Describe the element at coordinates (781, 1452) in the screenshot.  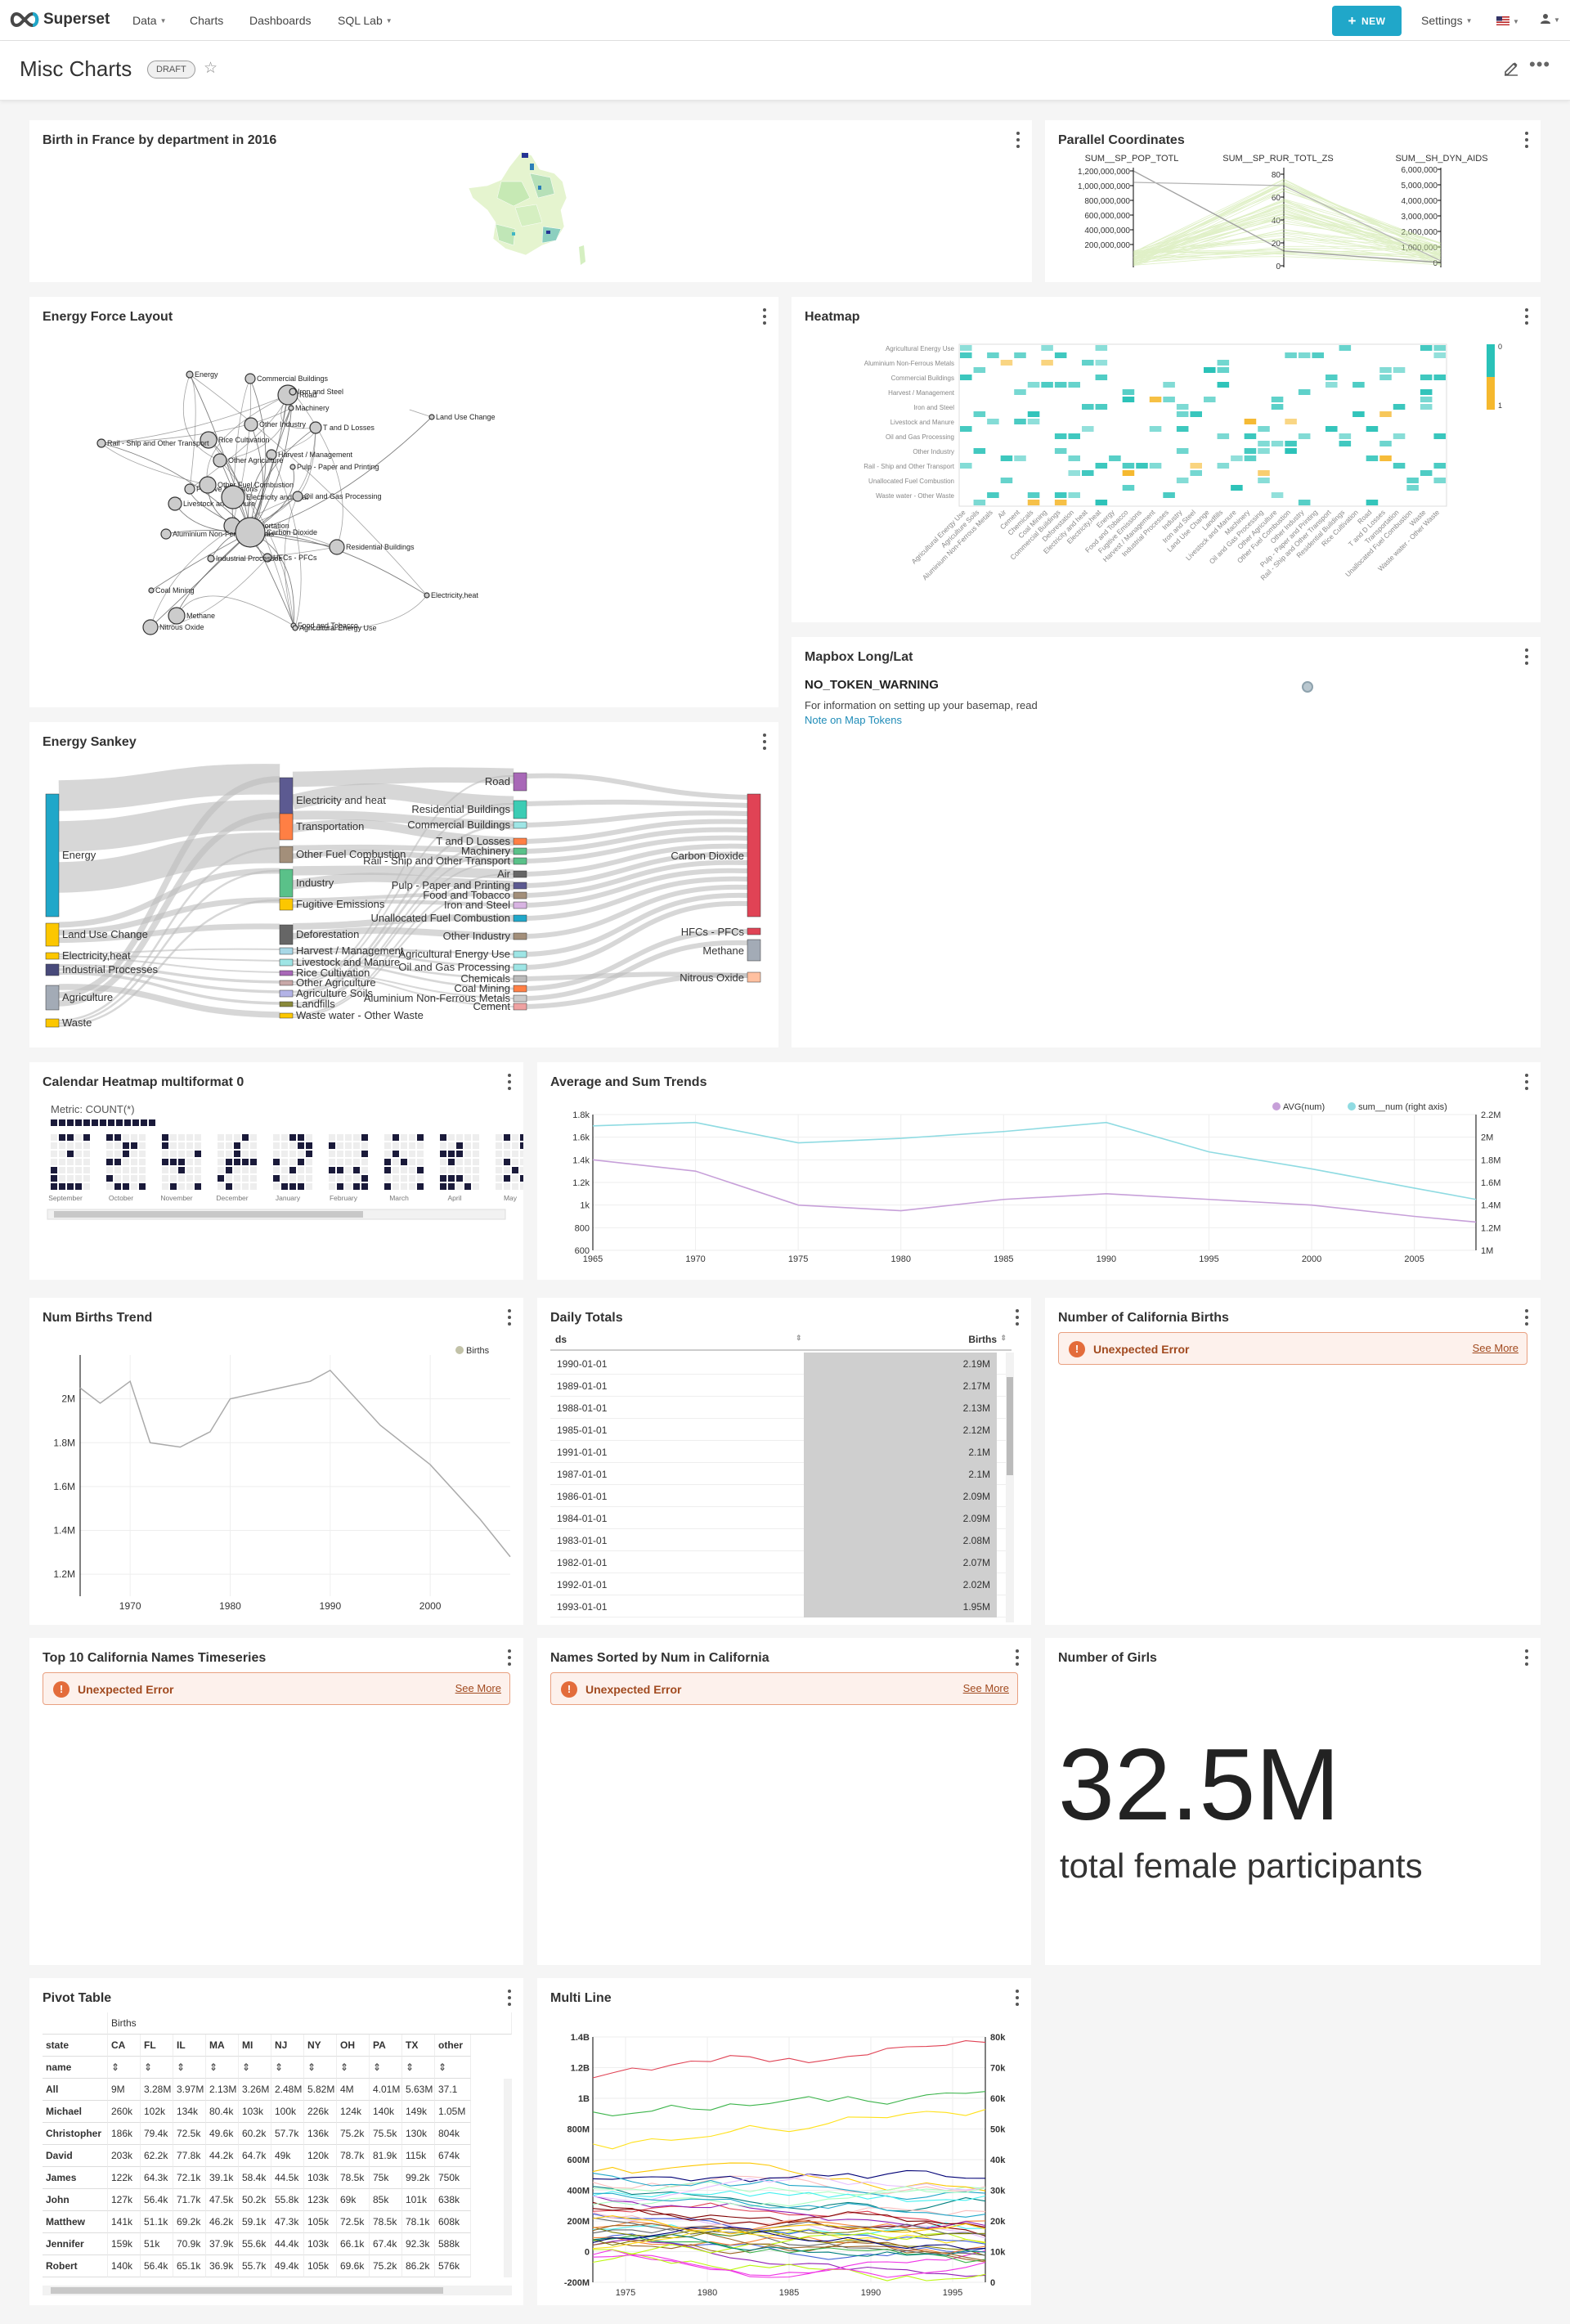
I see `table-row: 1991-01-01 2.1M` at that location.